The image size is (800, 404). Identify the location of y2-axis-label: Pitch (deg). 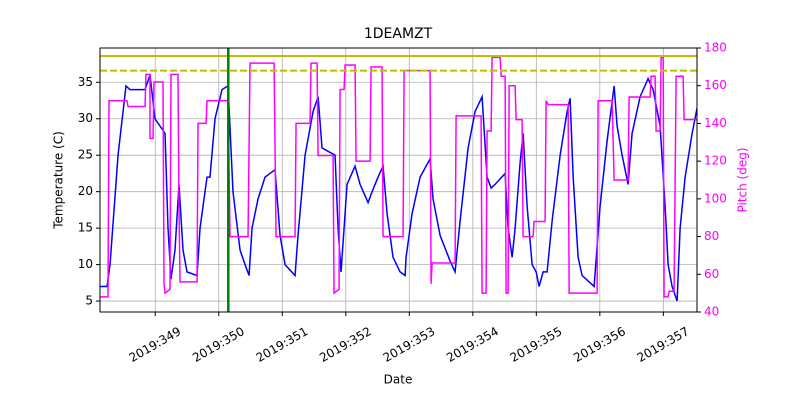
(743, 179).